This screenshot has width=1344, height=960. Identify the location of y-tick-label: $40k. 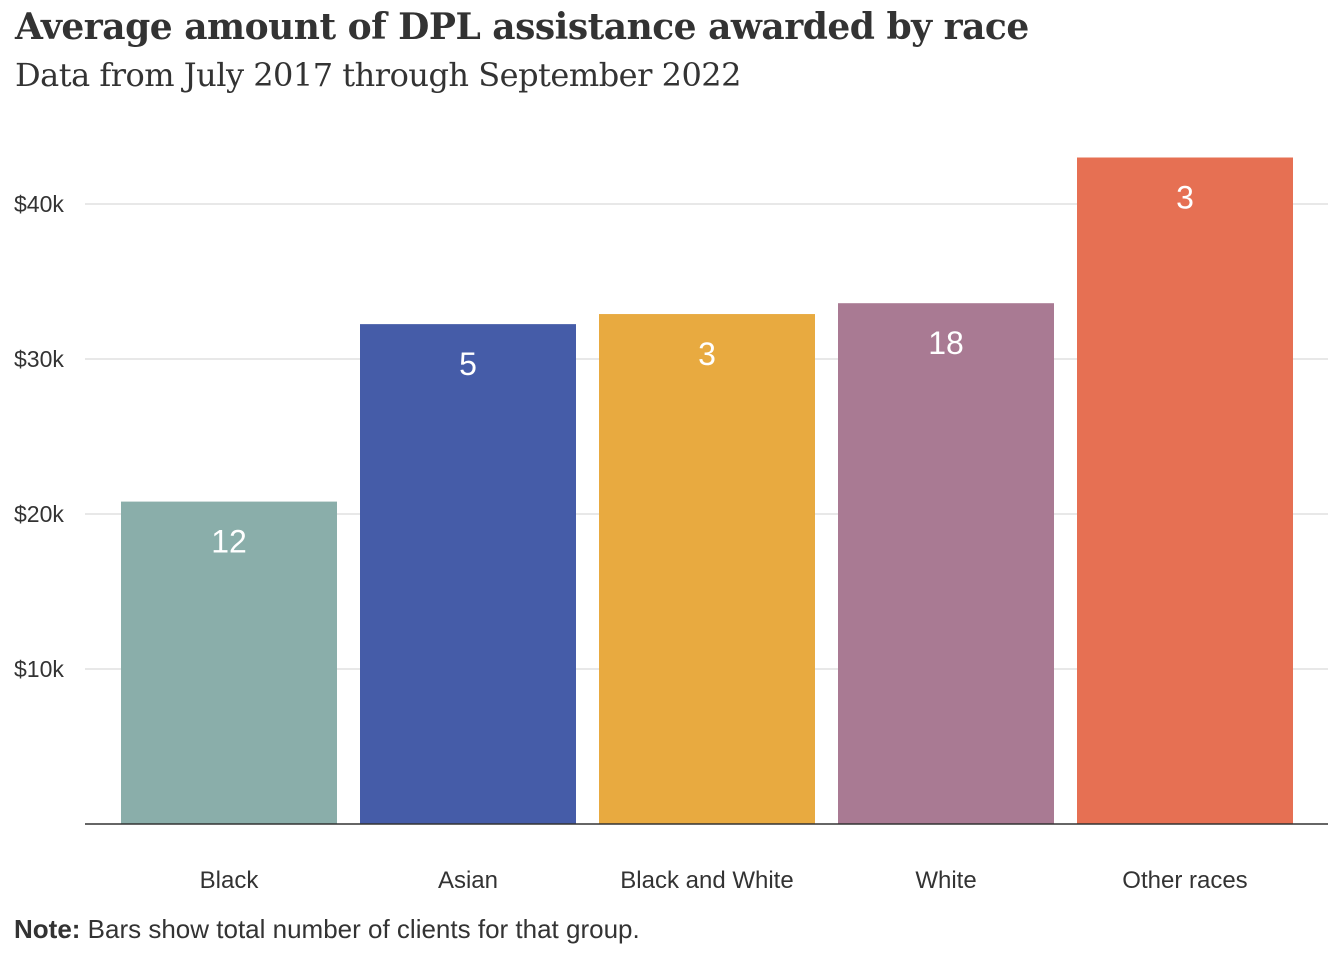
(39, 204).